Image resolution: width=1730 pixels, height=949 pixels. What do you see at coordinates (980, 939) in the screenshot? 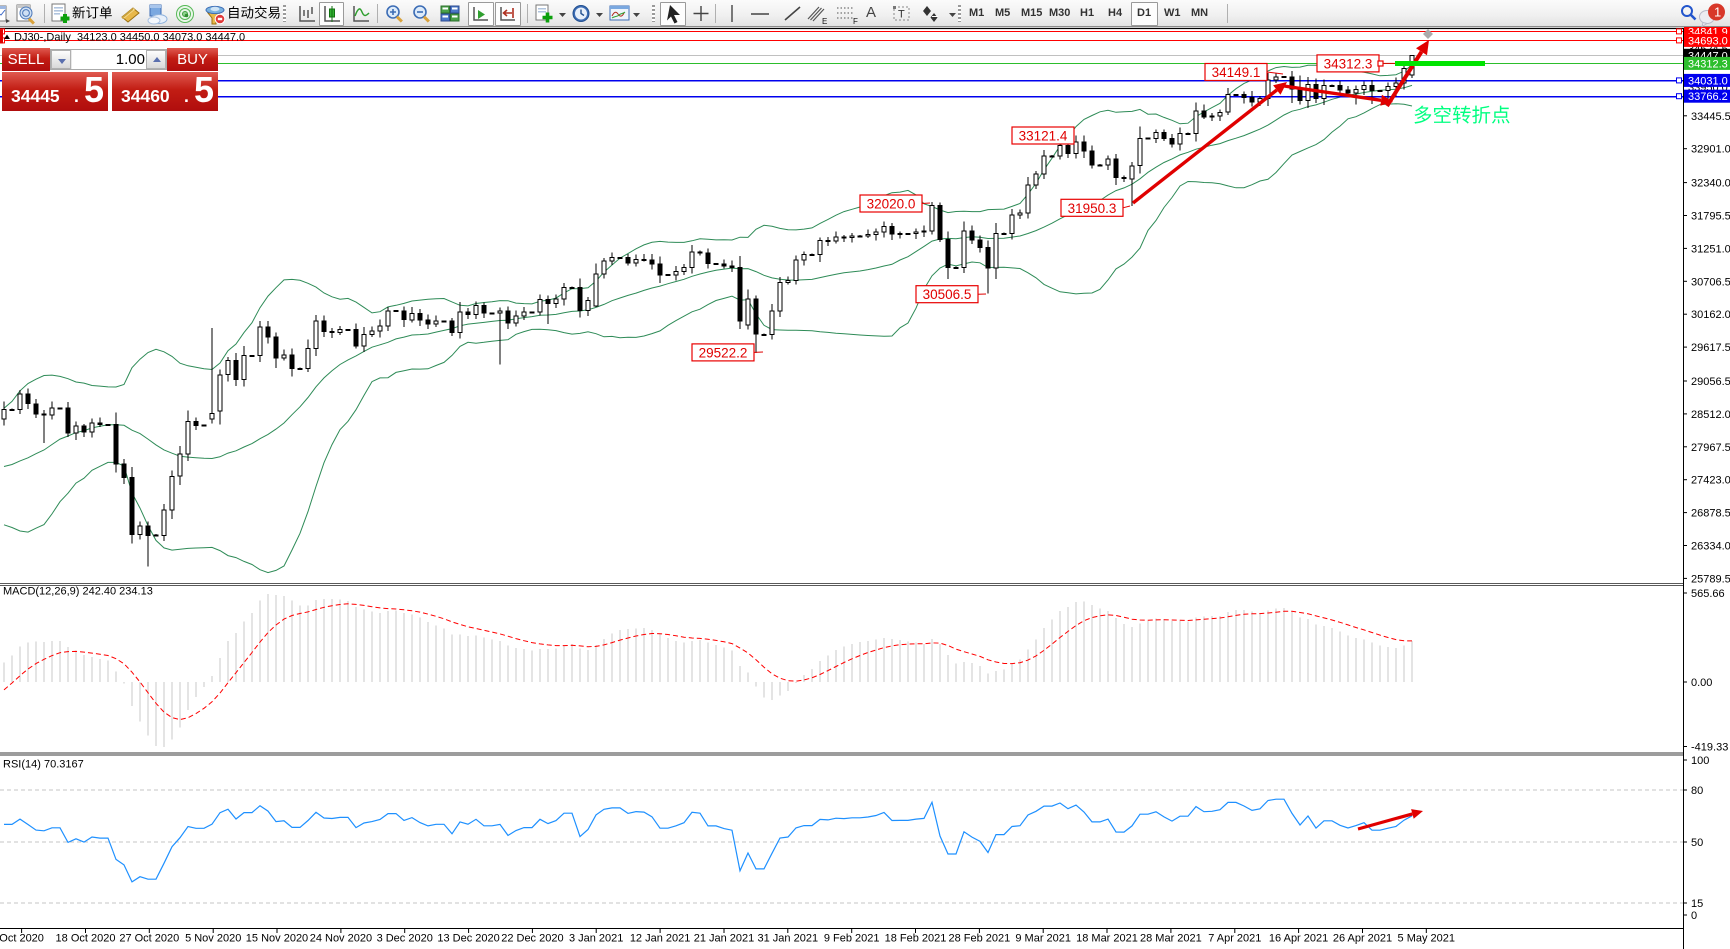
I see `svg-text: 28 Feb 2021` at bounding box center [980, 939].